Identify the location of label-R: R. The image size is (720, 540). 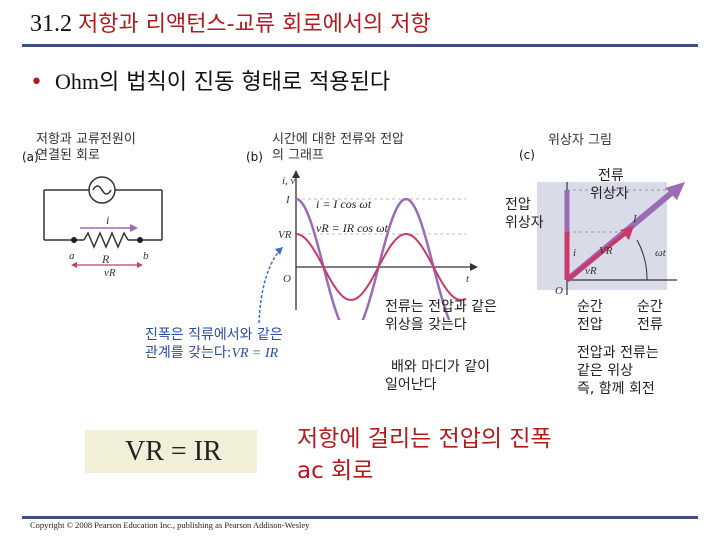
(105, 259).